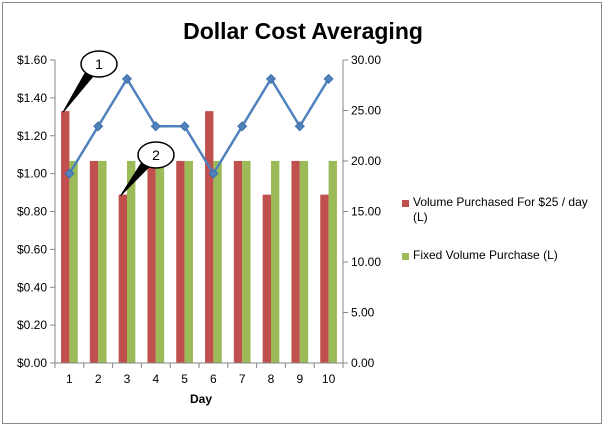 The height and width of the screenshot is (426, 604). I want to click on x-tick-label: 1, so click(69, 379).